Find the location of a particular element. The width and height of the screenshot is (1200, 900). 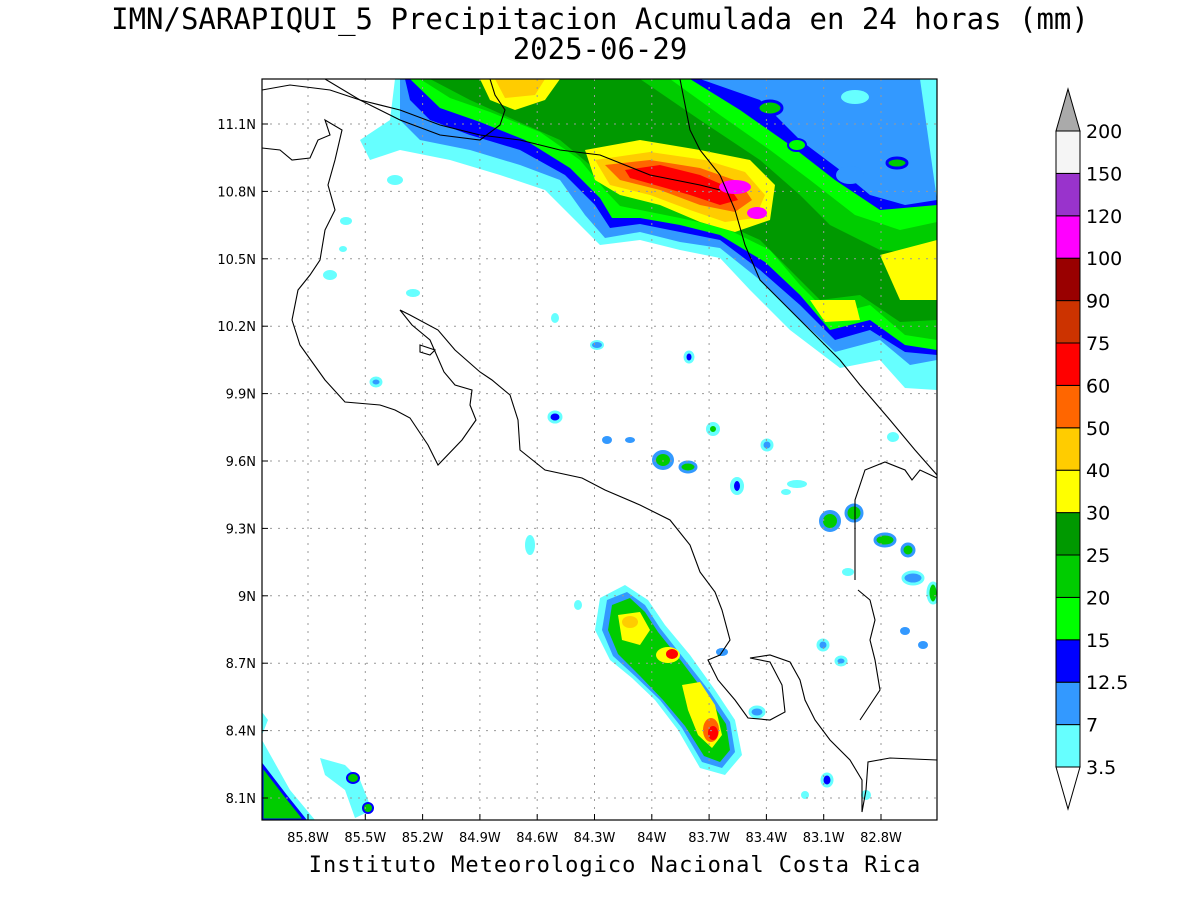

colorbar-label: 90 is located at coordinates (1098, 302).